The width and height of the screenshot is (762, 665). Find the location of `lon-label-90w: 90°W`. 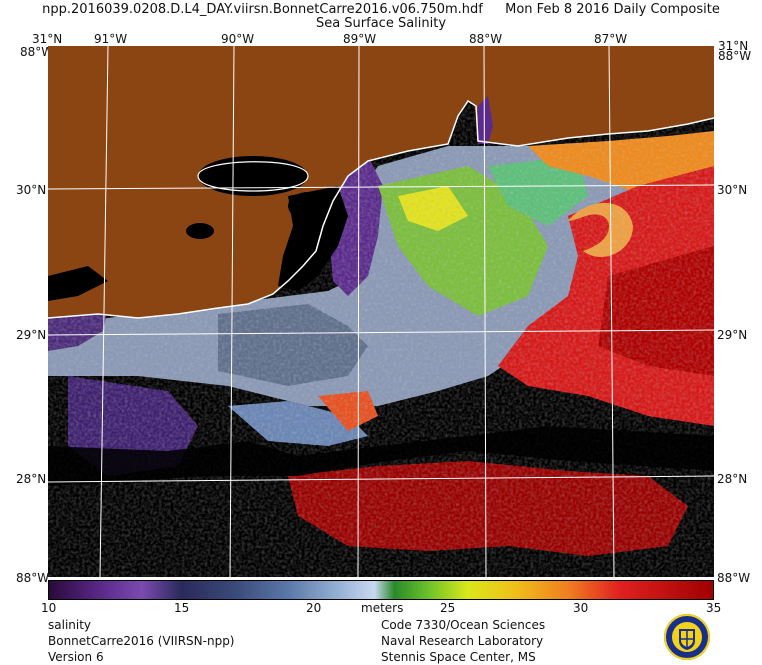

lon-label-90w: 90°W is located at coordinates (238, 39).